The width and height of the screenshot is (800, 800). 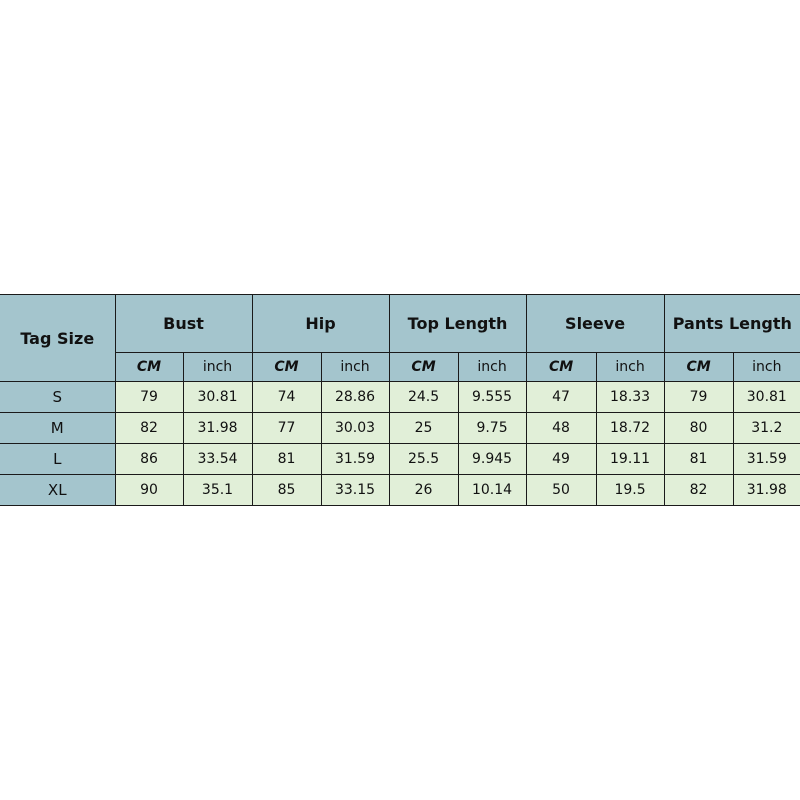 What do you see at coordinates (492, 490) in the screenshot?
I see `value-cell: 10.14` at bounding box center [492, 490].